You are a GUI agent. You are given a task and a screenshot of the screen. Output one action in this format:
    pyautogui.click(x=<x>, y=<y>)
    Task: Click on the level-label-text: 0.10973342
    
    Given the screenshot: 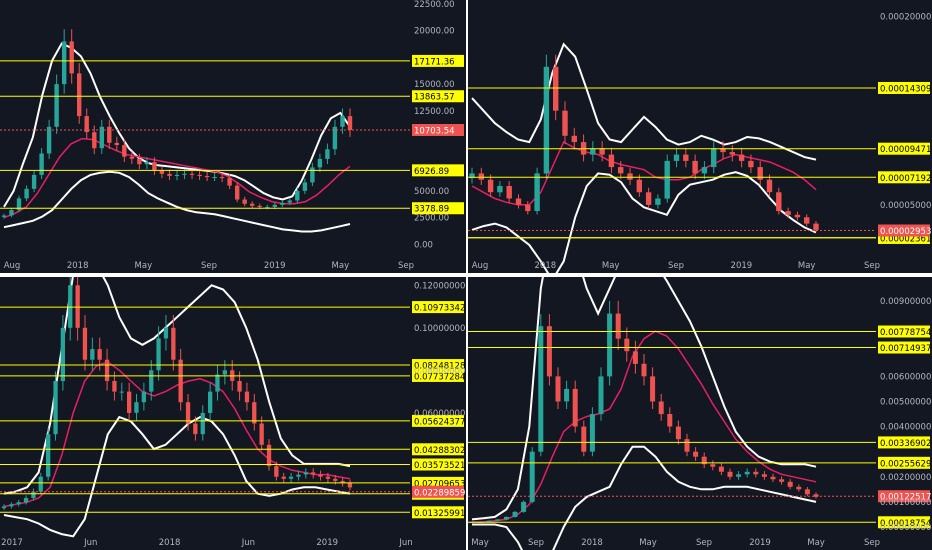 What is the action you would take?
    pyautogui.click(x=439, y=309)
    